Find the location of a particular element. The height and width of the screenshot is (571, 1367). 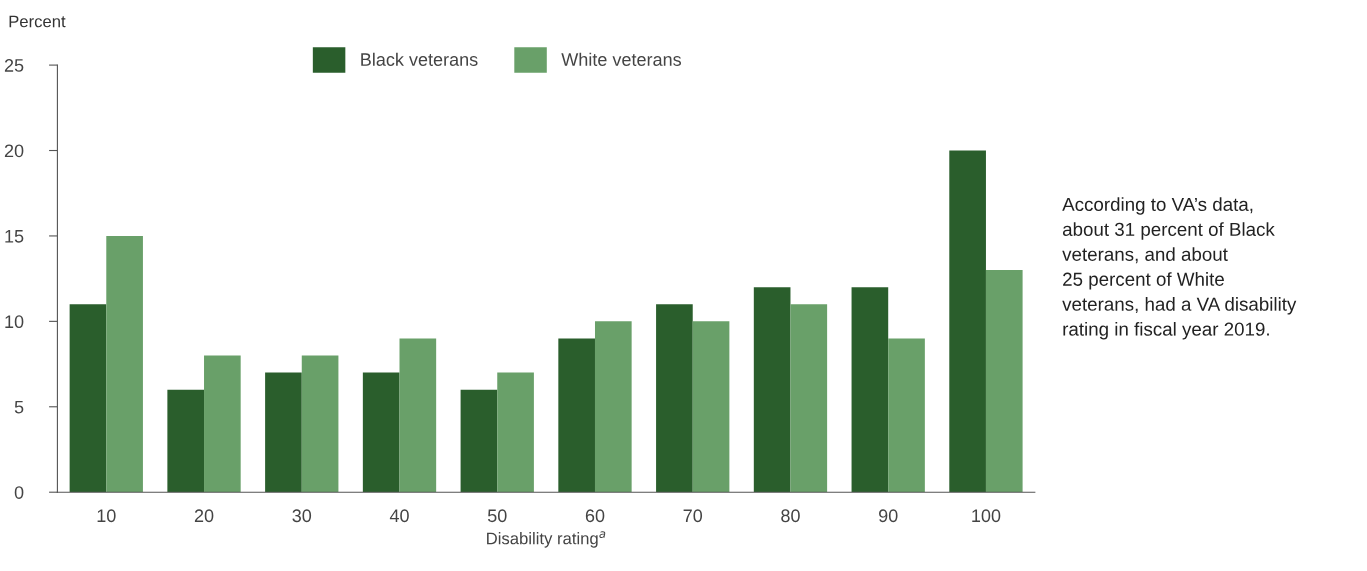

x-tick-label: 40 is located at coordinates (399, 516).